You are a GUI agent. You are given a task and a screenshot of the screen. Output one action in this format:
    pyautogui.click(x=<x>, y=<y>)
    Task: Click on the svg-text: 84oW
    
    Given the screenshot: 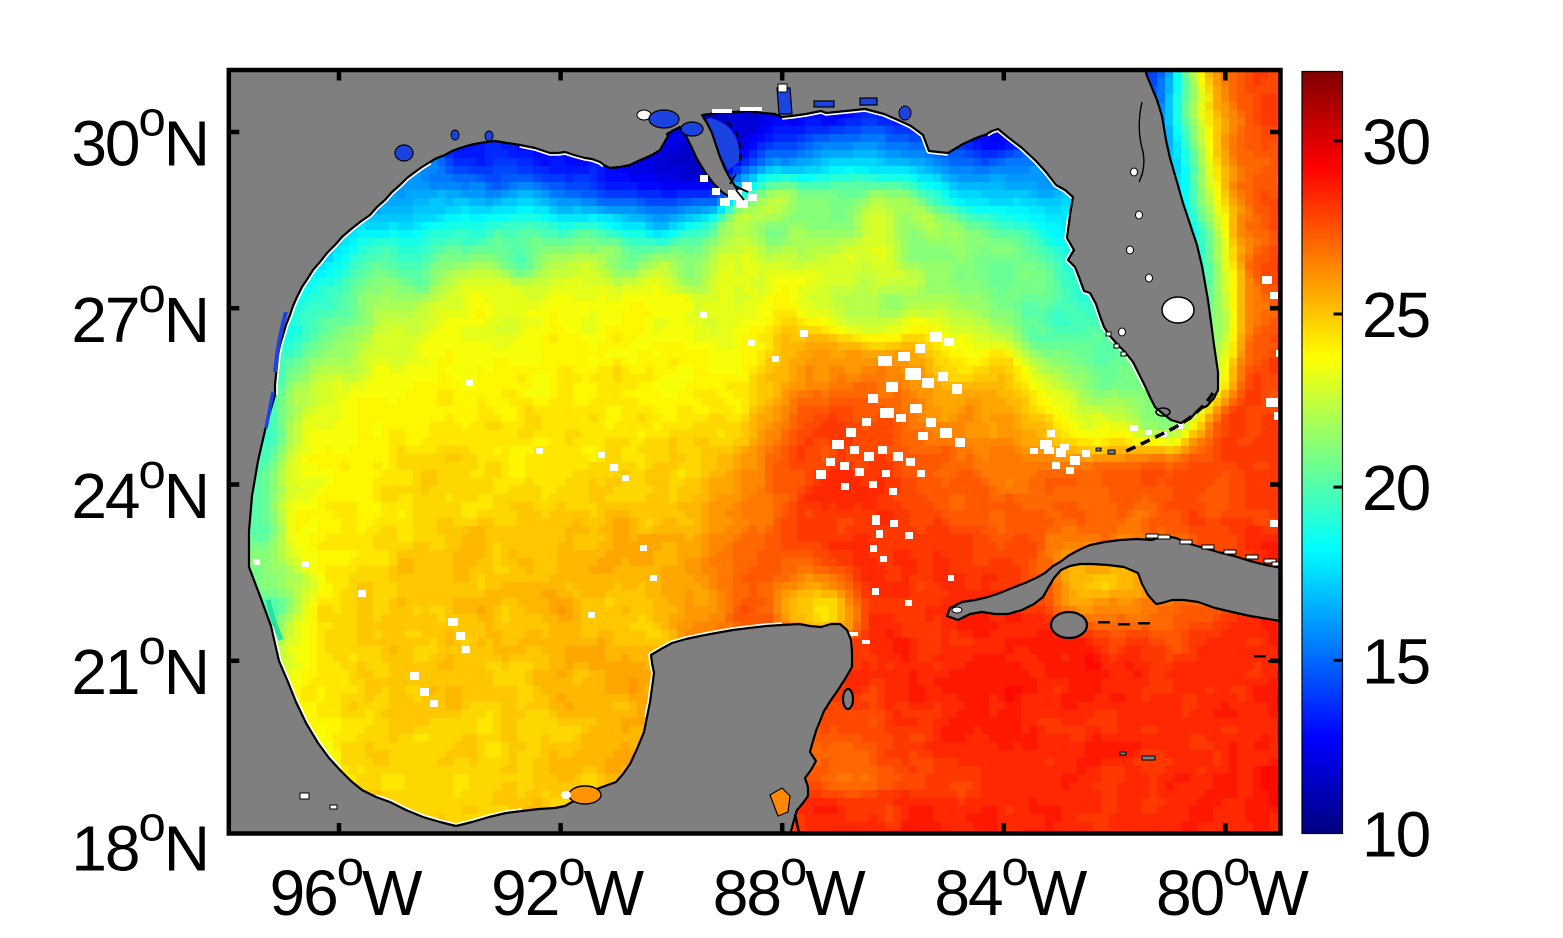 What is the action you would take?
    pyautogui.click(x=1010, y=885)
    